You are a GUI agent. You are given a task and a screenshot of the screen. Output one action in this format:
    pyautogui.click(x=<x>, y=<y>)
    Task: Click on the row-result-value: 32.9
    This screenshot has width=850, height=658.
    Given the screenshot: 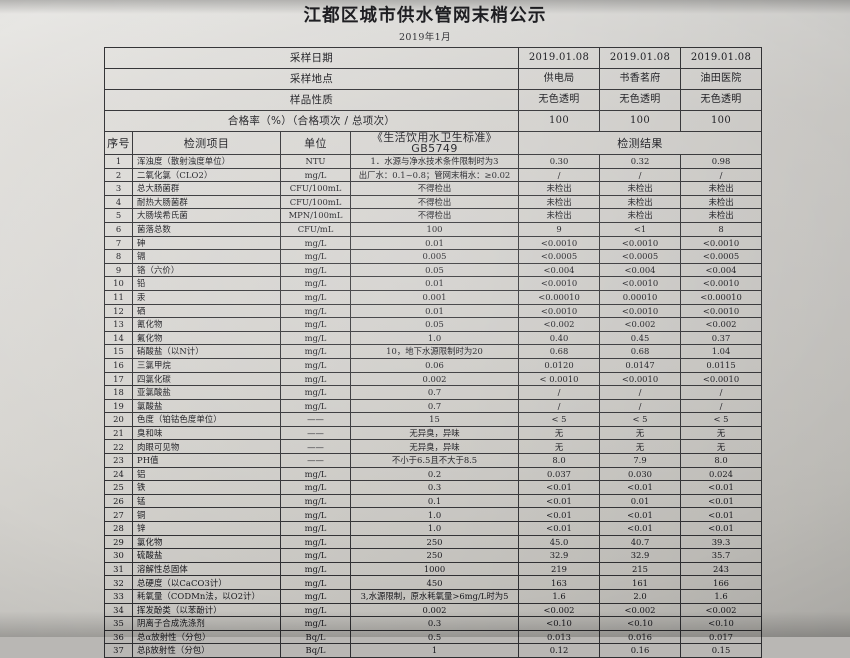 What is the action you would take?
    pyautogui.click(x=559, y=555)
    